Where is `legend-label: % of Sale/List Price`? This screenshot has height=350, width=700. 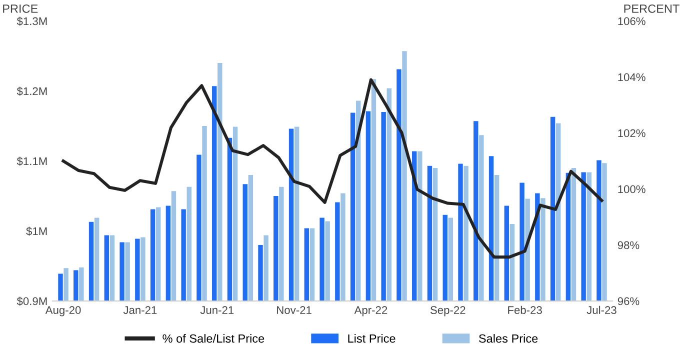
legend-label: % of Sale/List Price is located at coordinates (213, 338).